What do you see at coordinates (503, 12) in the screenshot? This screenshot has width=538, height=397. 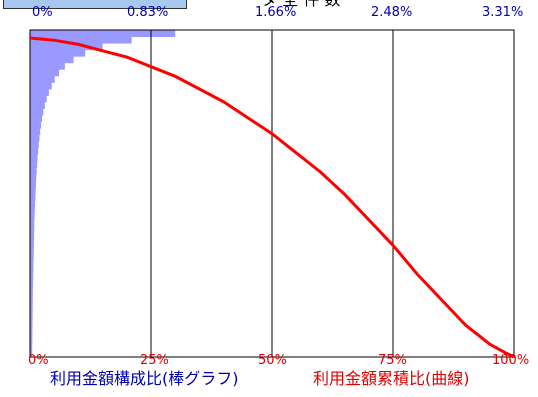 I see `top-tick-label: 3.31%` at bounding box center [503, 12].